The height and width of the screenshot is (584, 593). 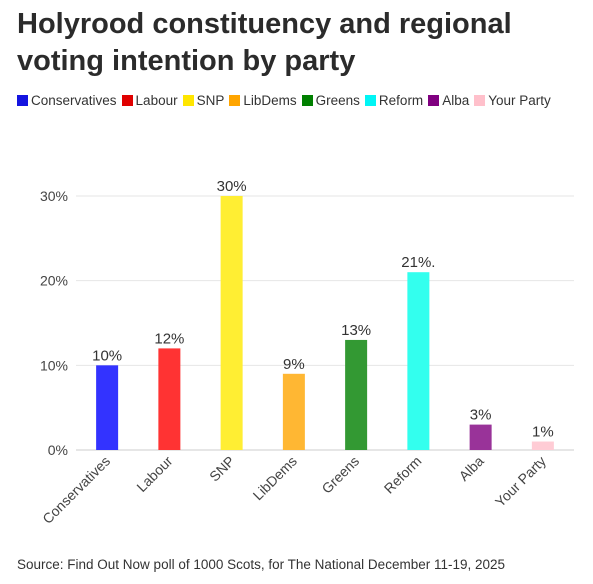 I want to click on legend-item: Greens, so click(x=330, y=100).